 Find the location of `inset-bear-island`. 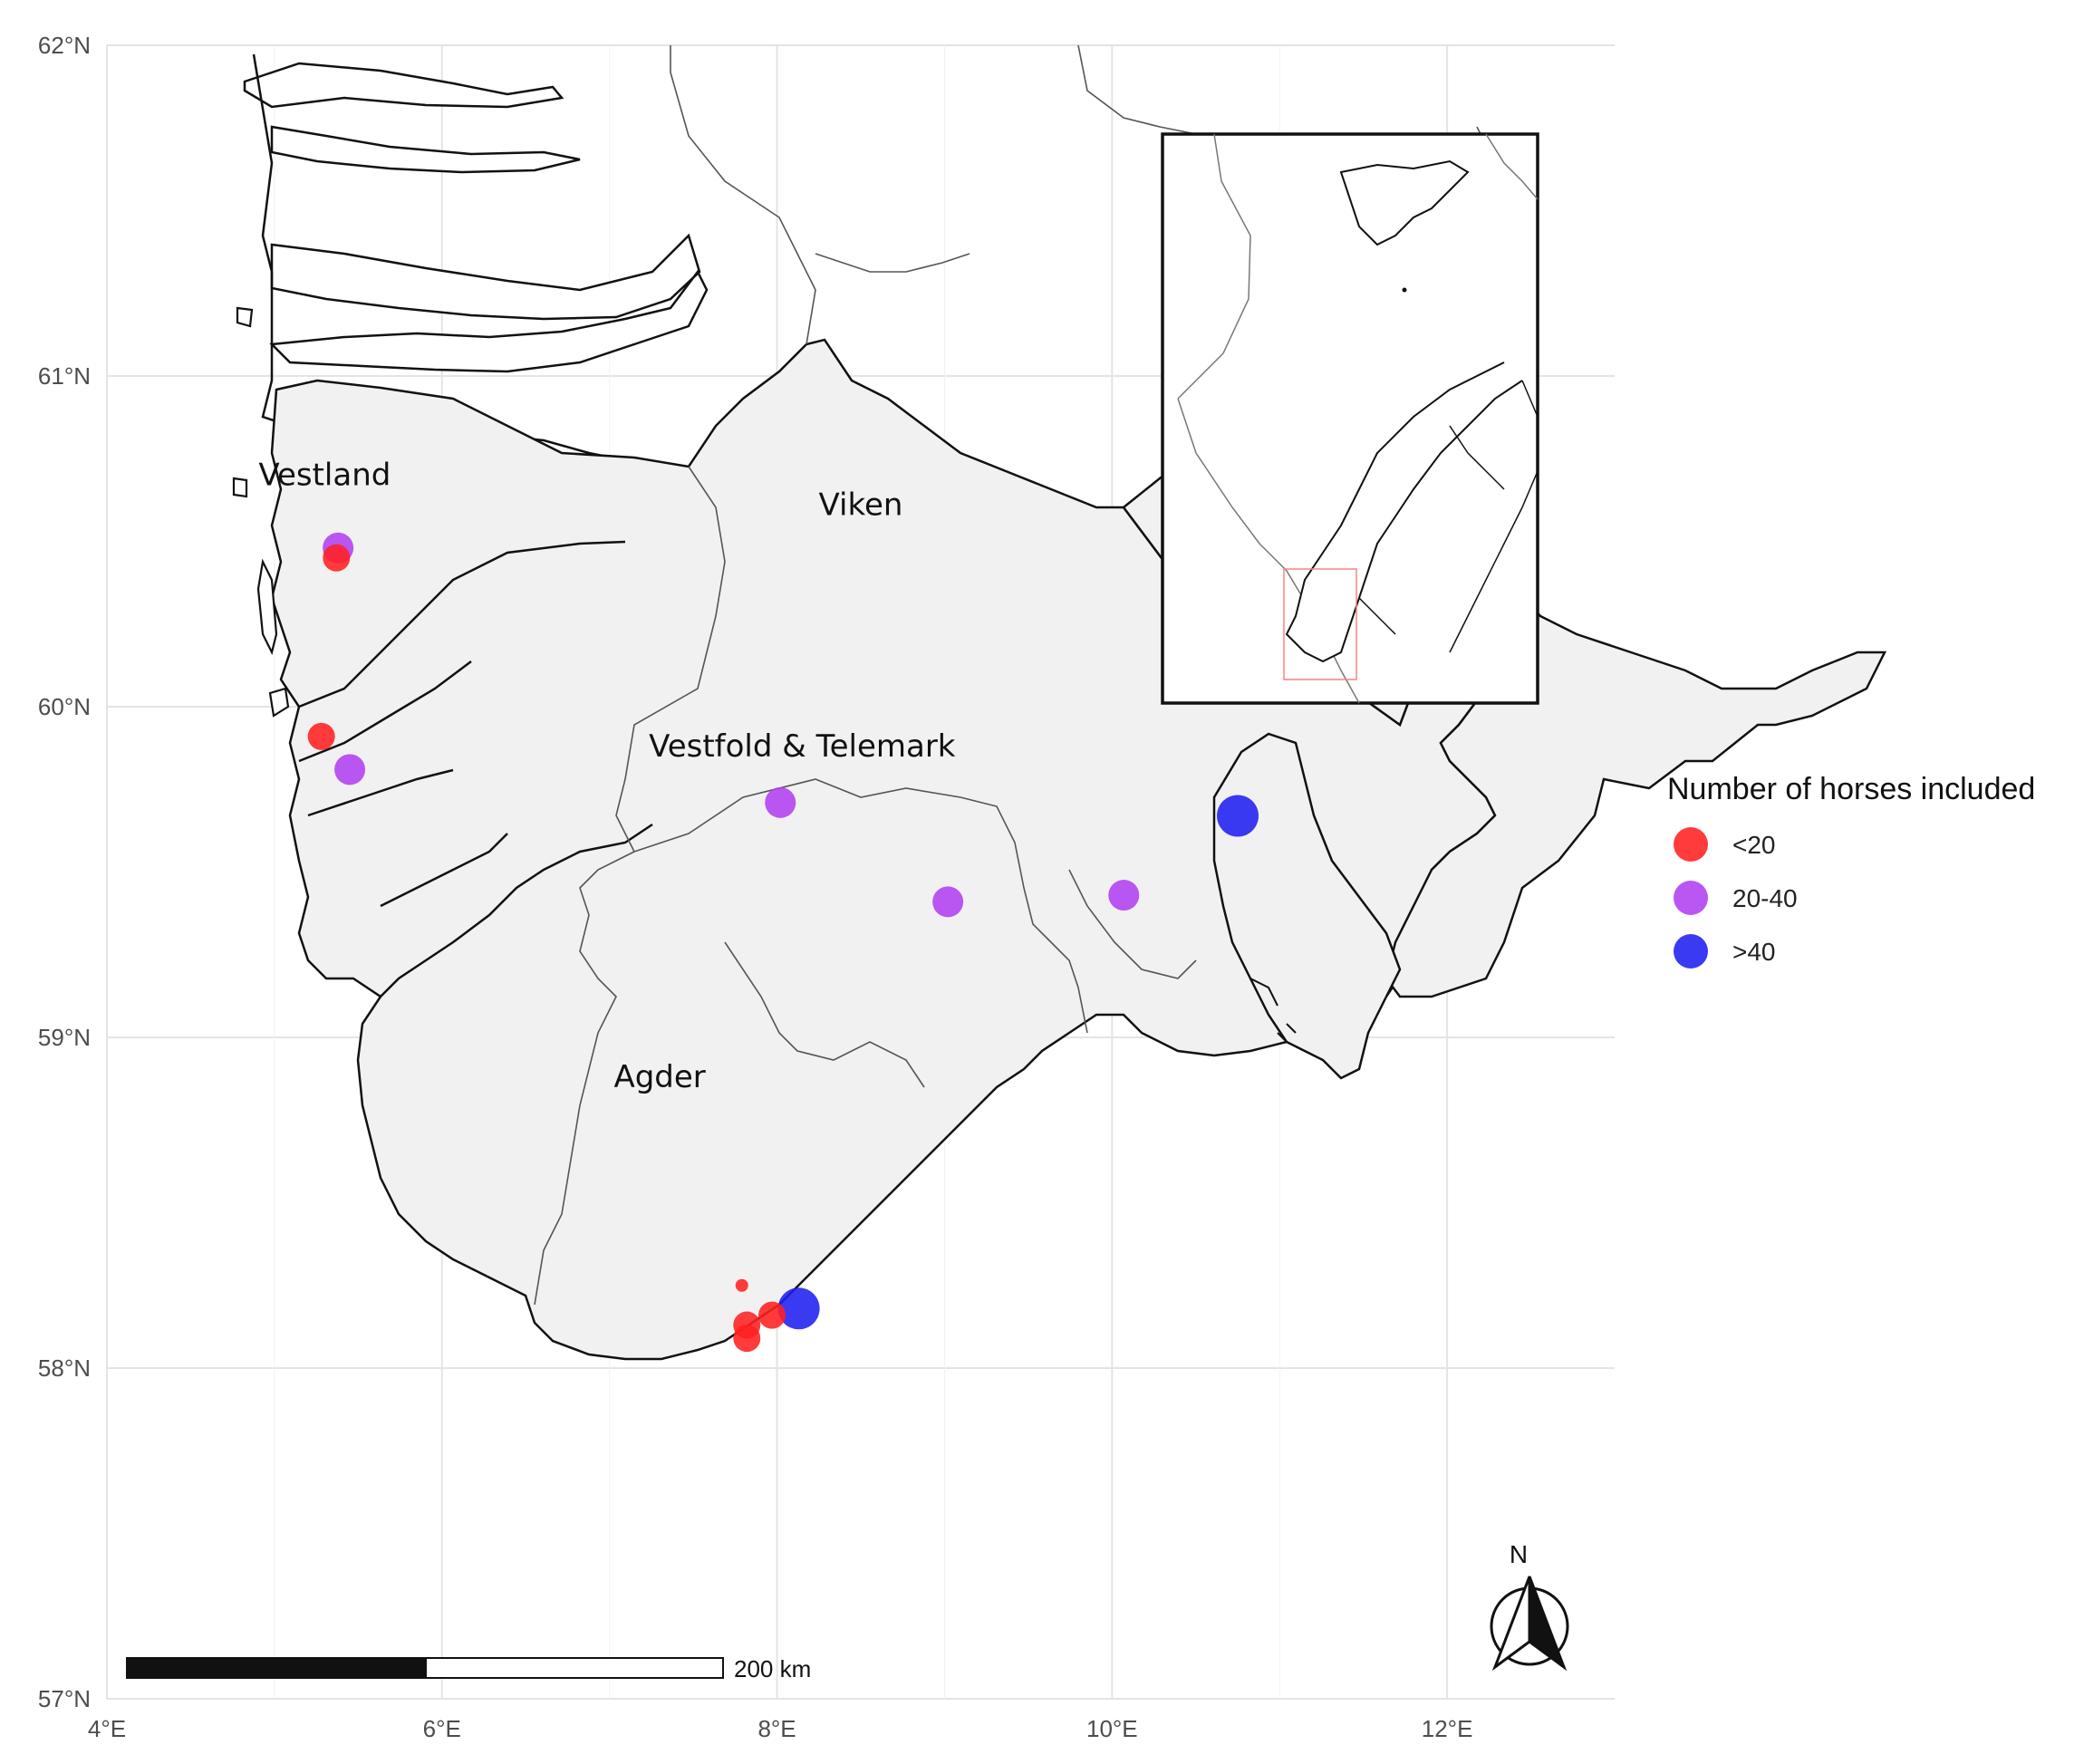

inset-bear-island is located at coordinates (1404, 290).